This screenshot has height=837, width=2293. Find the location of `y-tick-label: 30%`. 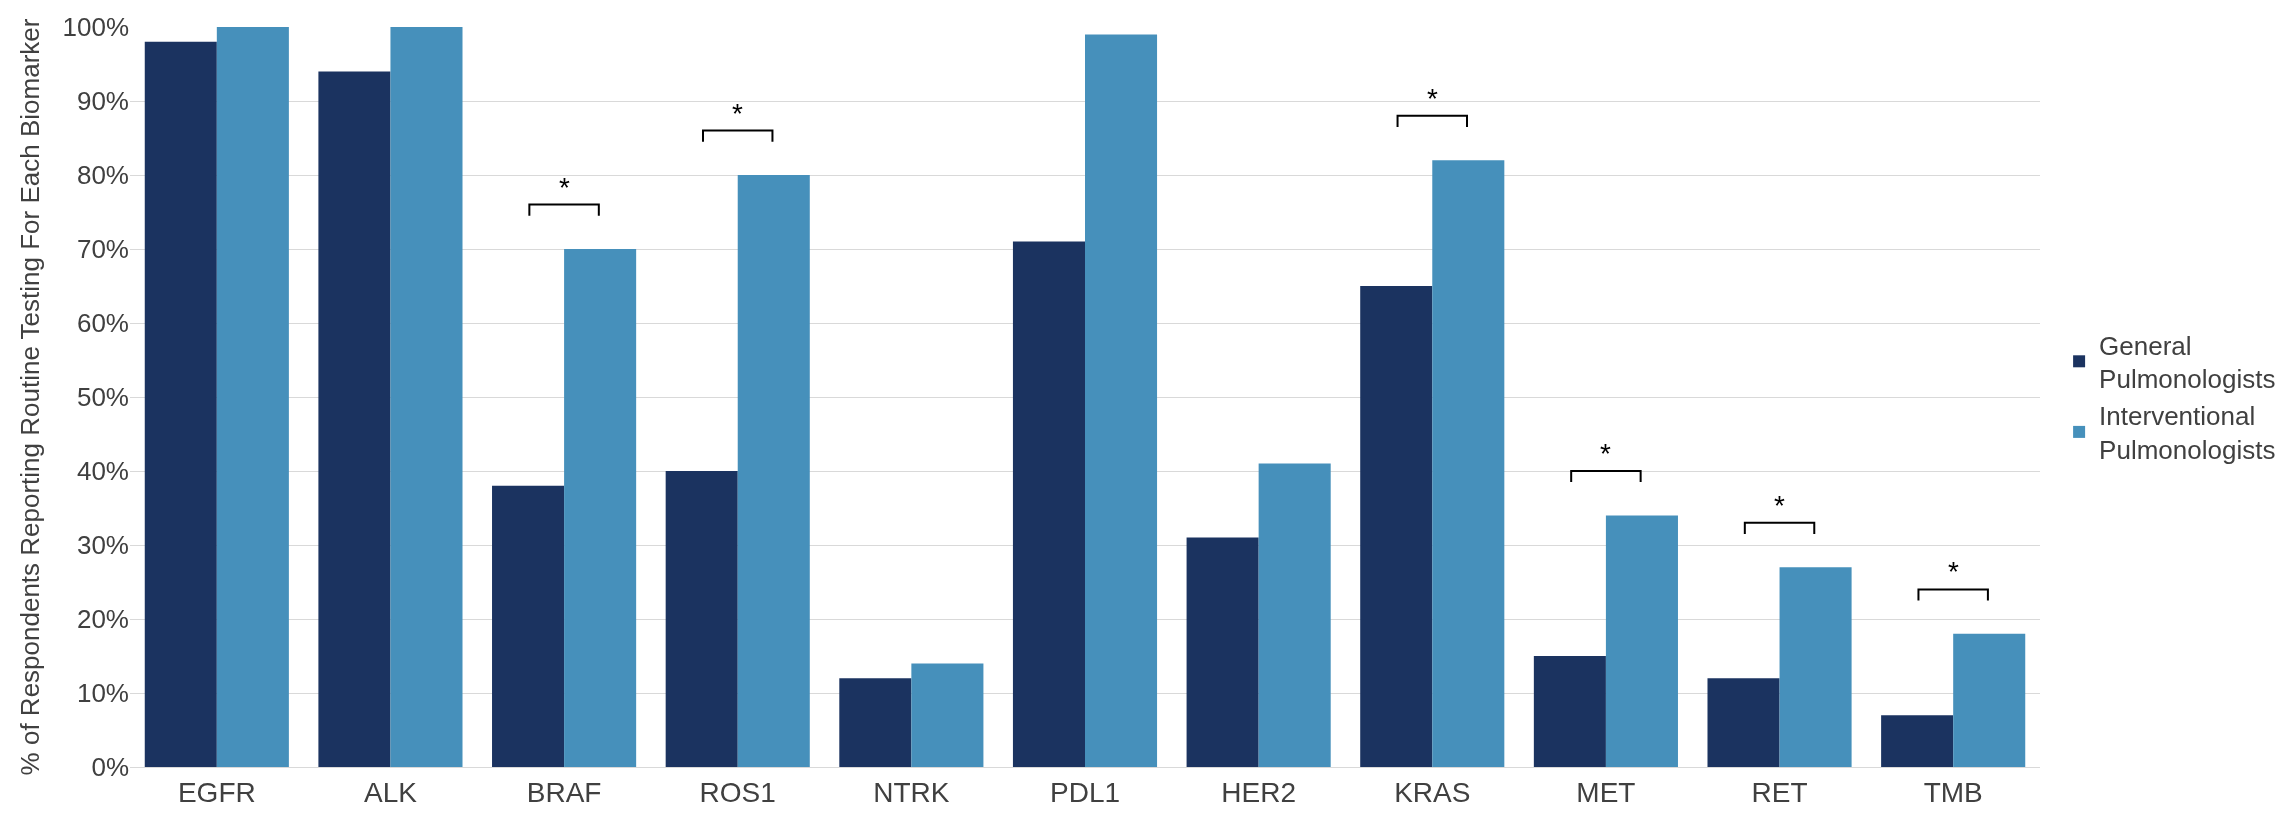

y-tick-label: 30% is located at coordinates (102, 545).